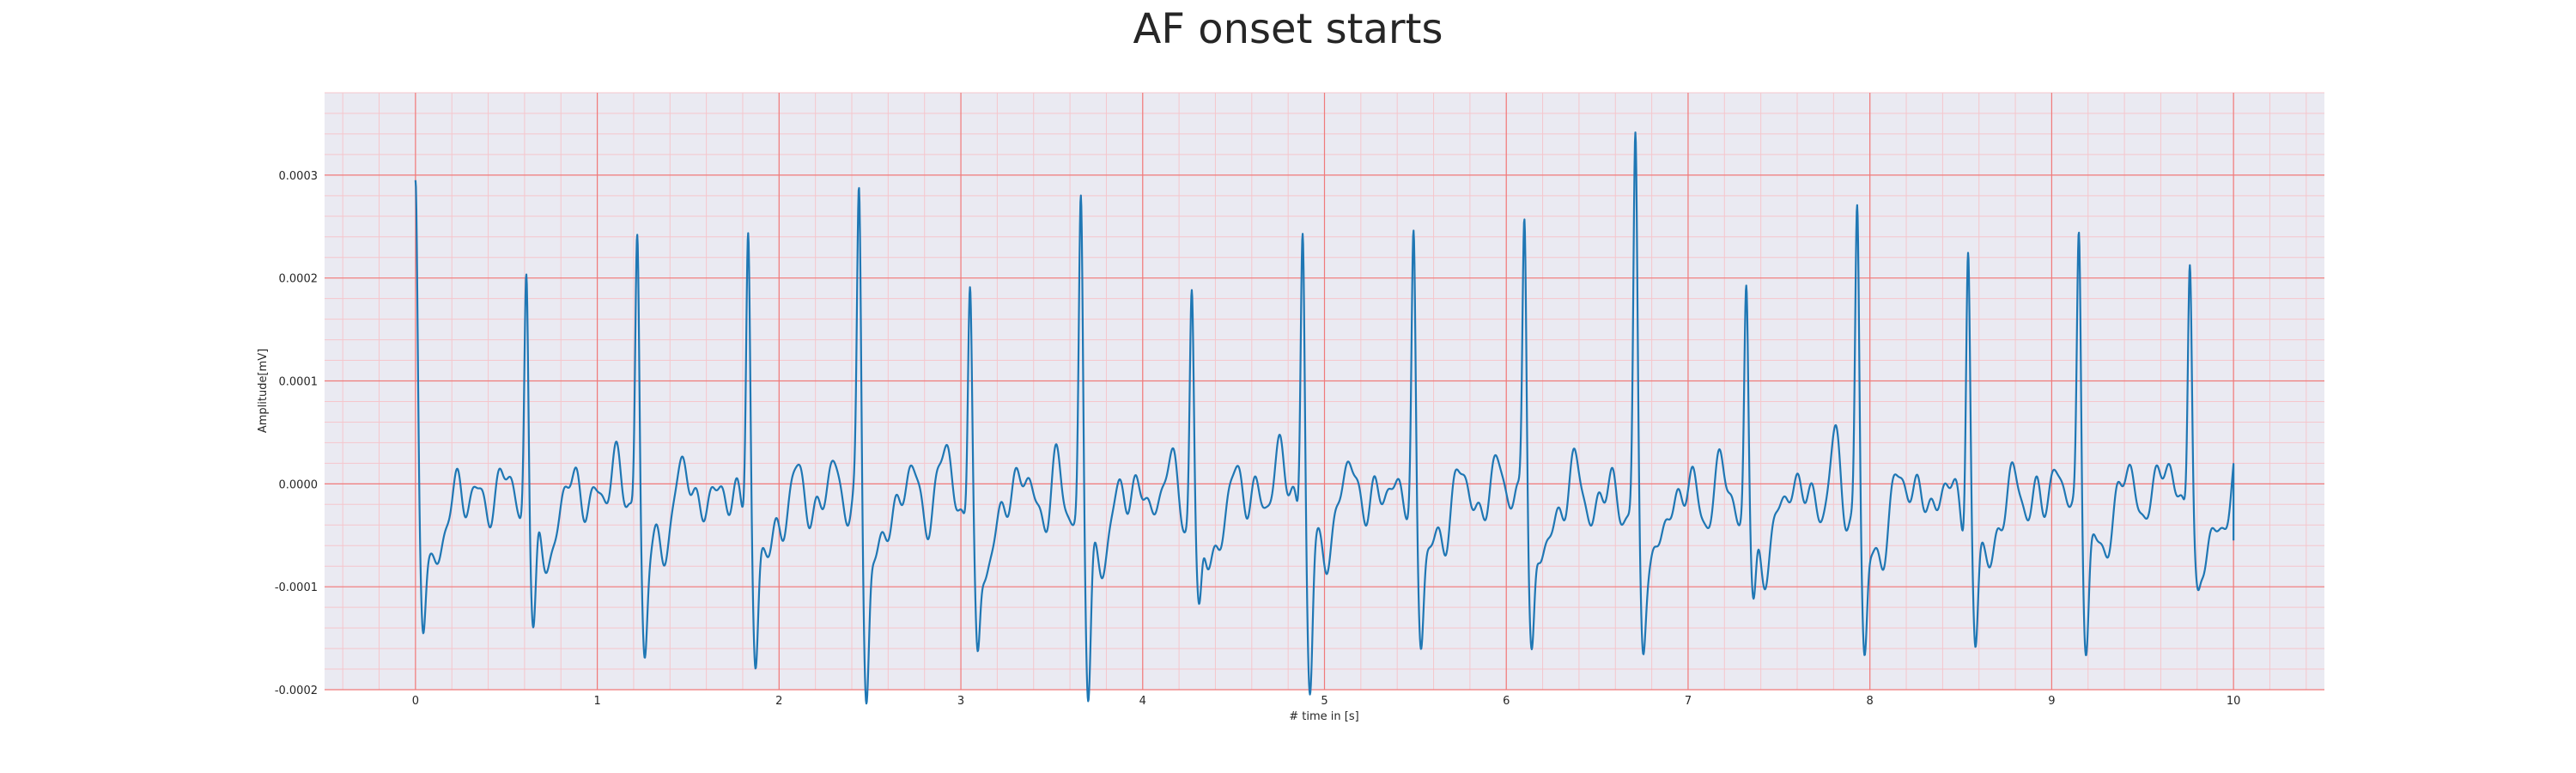  Describe the element at coordinates (596, 701) in the screenshot. I see `x-tick-label: 1` at that location.